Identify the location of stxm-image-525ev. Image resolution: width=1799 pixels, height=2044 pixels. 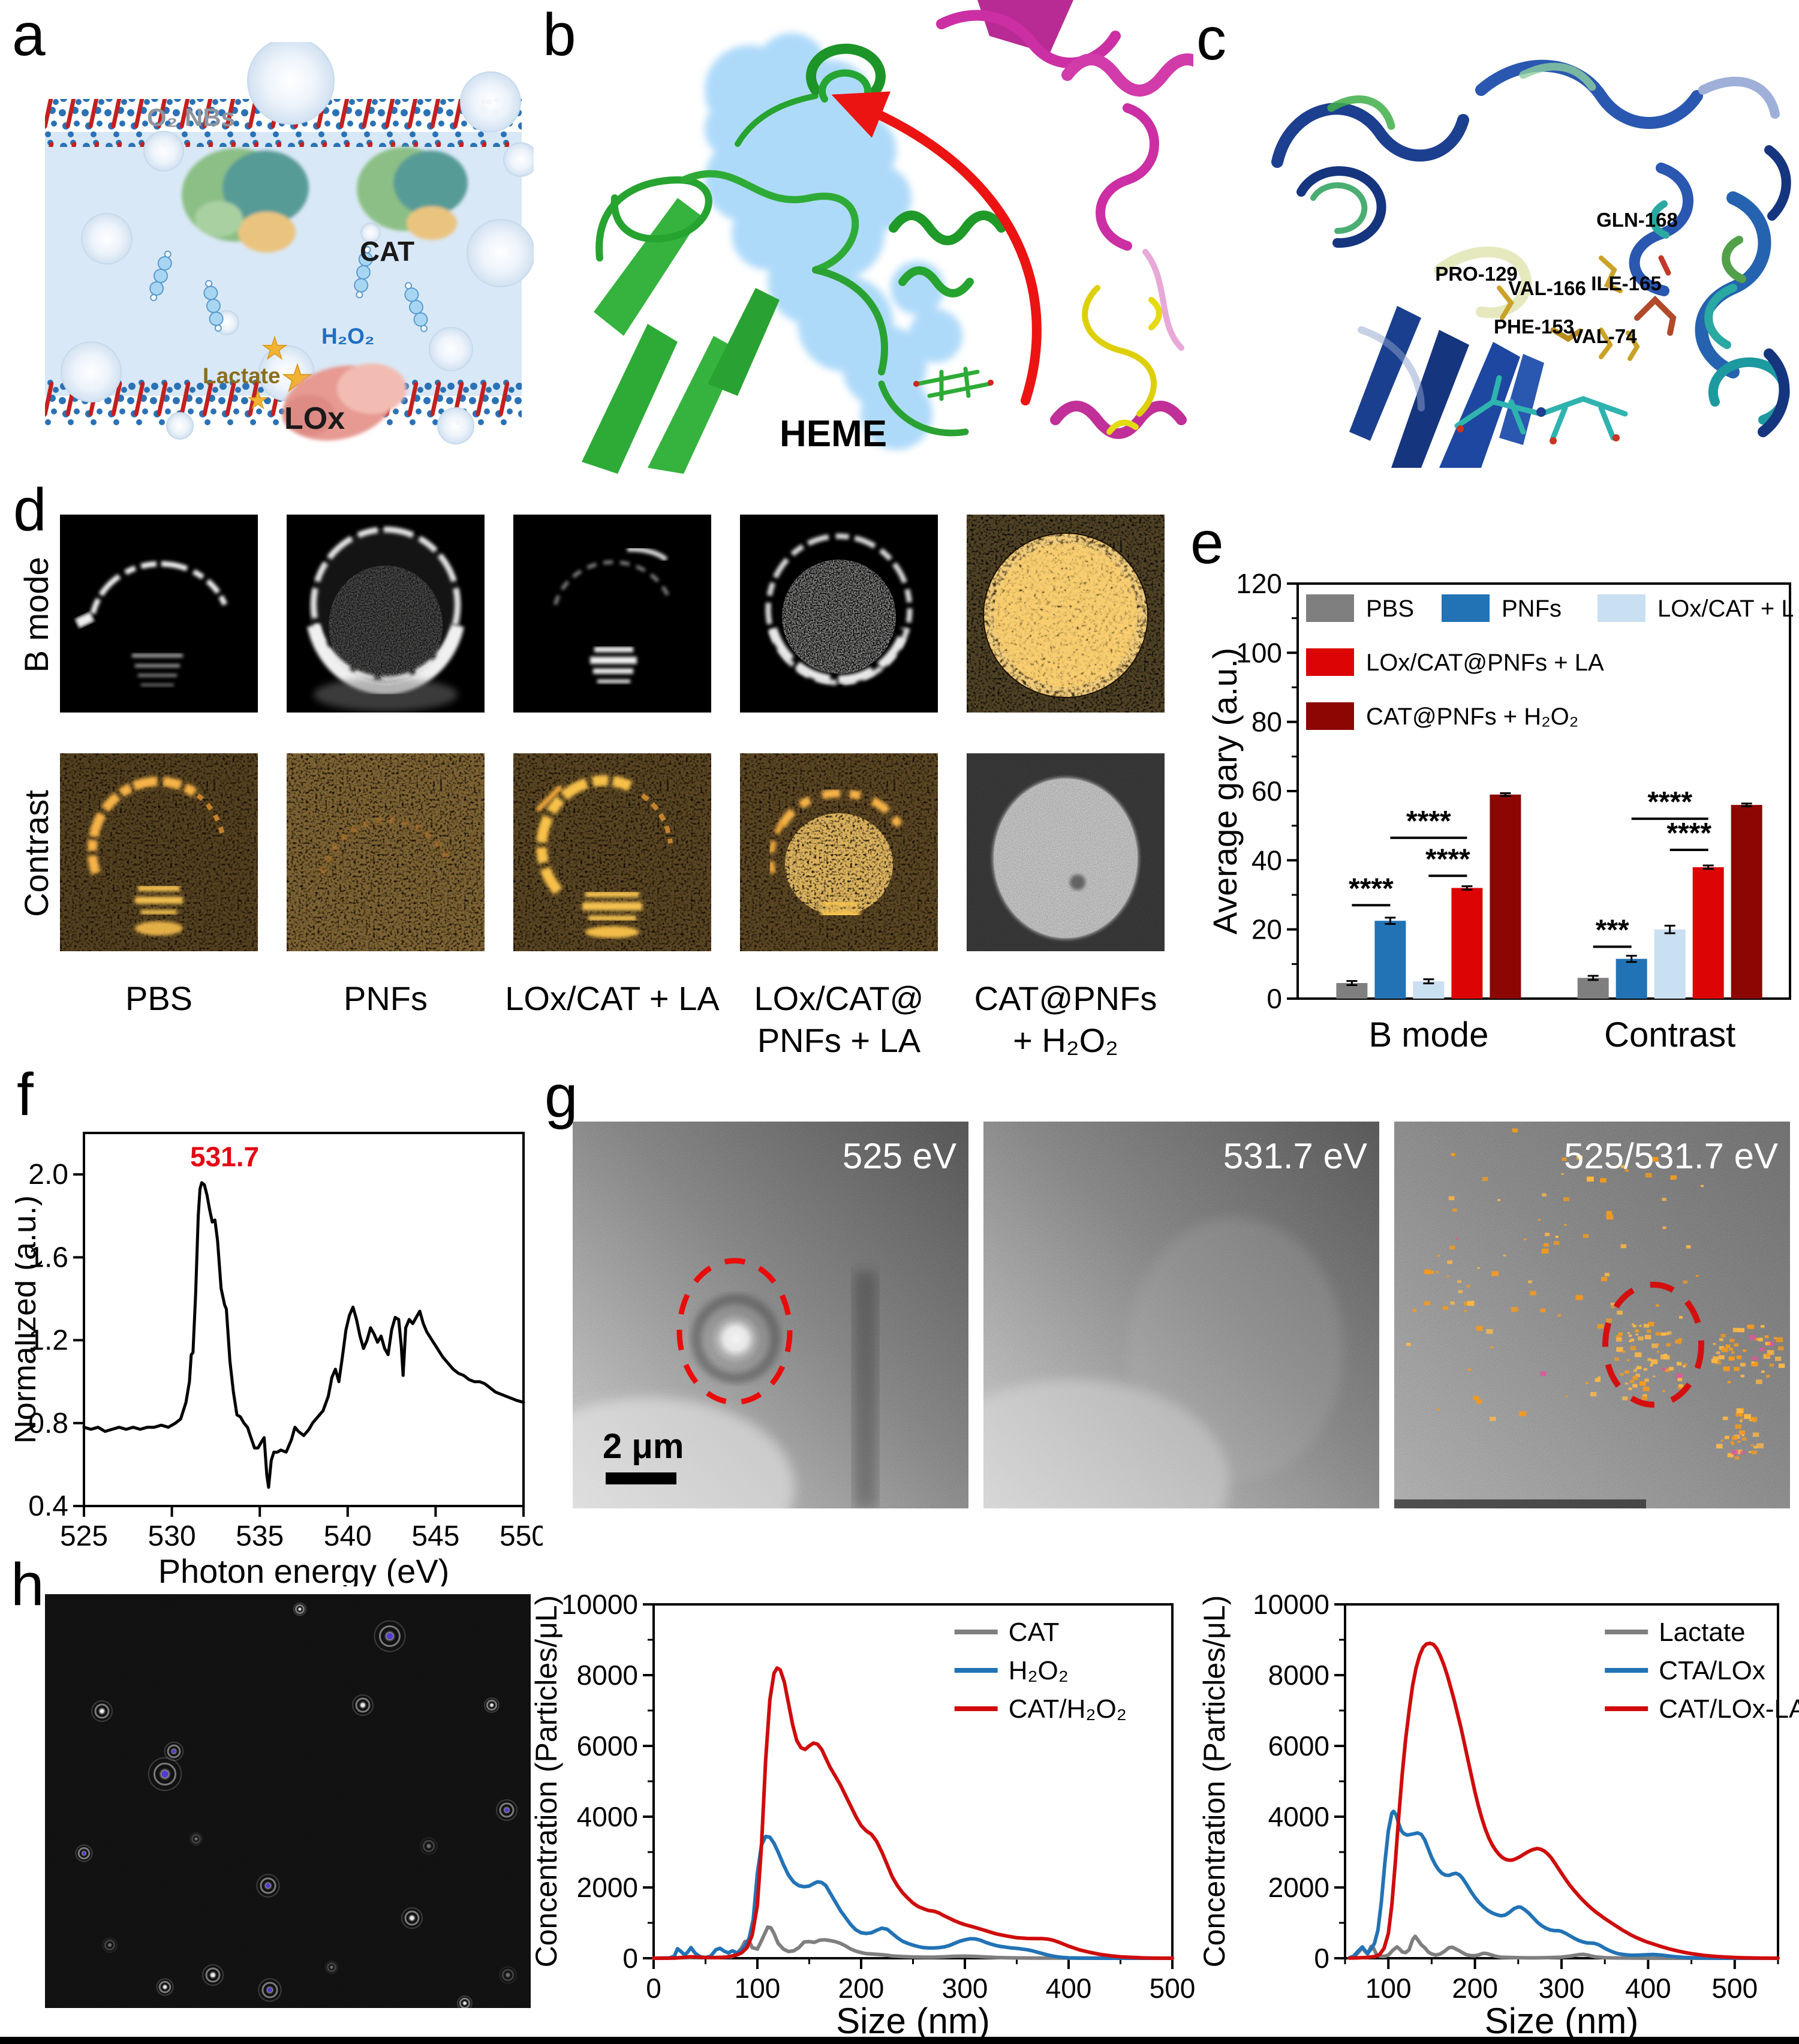
(770, 1315).